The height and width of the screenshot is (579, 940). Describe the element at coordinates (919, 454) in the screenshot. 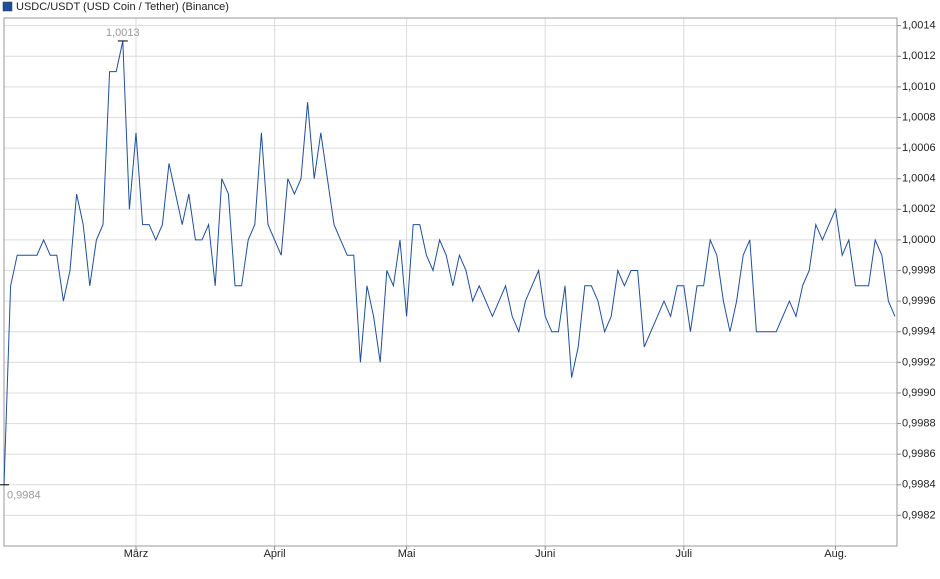

I see `y-tick-label: 0,9986` at that location.